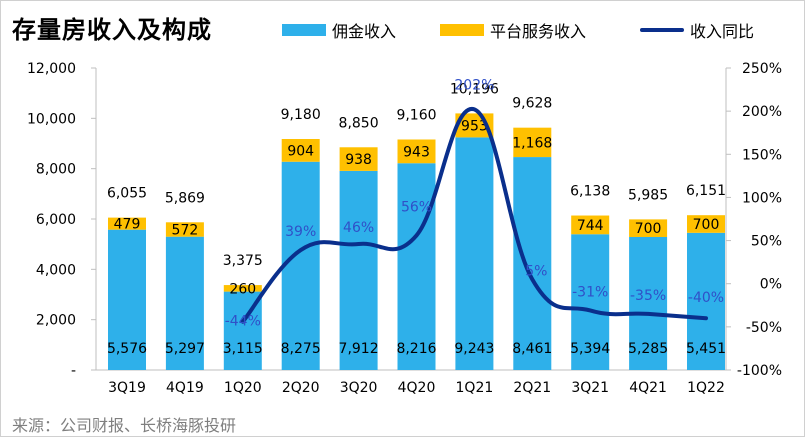 The image size is (807, 439). I want to click on yoy-data-label: 5%, so click(536, 271).